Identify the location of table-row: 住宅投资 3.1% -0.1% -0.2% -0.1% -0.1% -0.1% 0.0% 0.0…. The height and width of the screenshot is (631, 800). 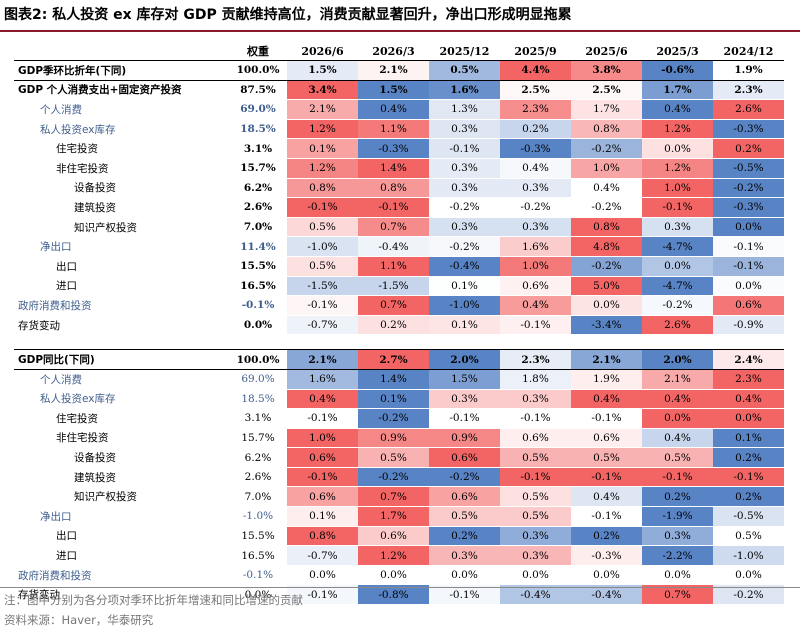
(399, 418).